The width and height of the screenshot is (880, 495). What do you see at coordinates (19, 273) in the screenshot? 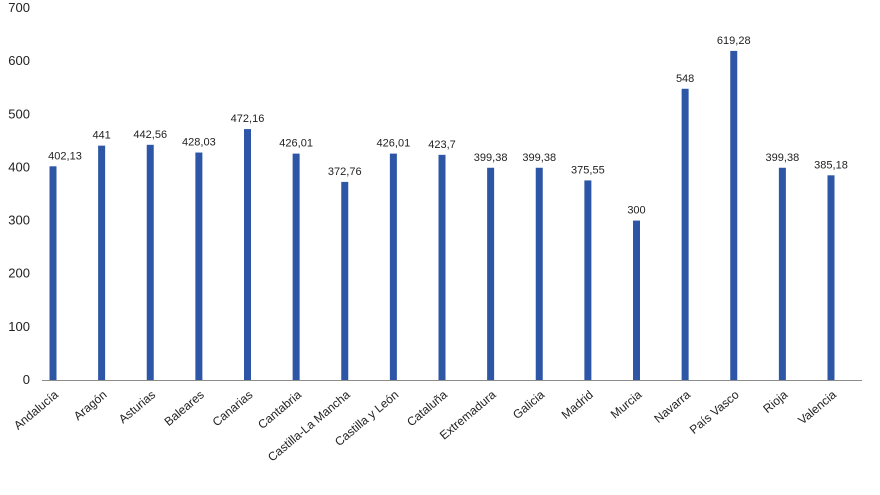
I see `y-tick-label: 200` at bounding box center [19, 273].